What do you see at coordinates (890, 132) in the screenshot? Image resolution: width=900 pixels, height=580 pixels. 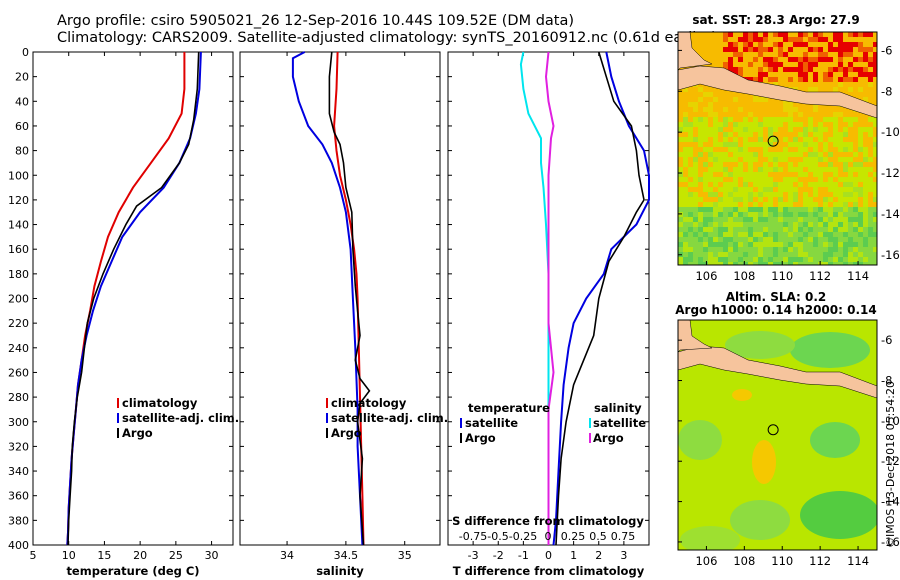 I see `map-y-tick-label: -10` at bounding box center [890, 132].